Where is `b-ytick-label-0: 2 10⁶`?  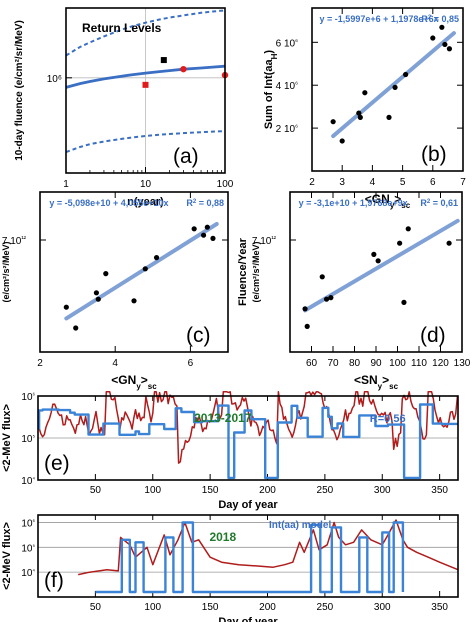 b-ytick-label-0: 2 10⁶ is located at coordinates (287, 130).